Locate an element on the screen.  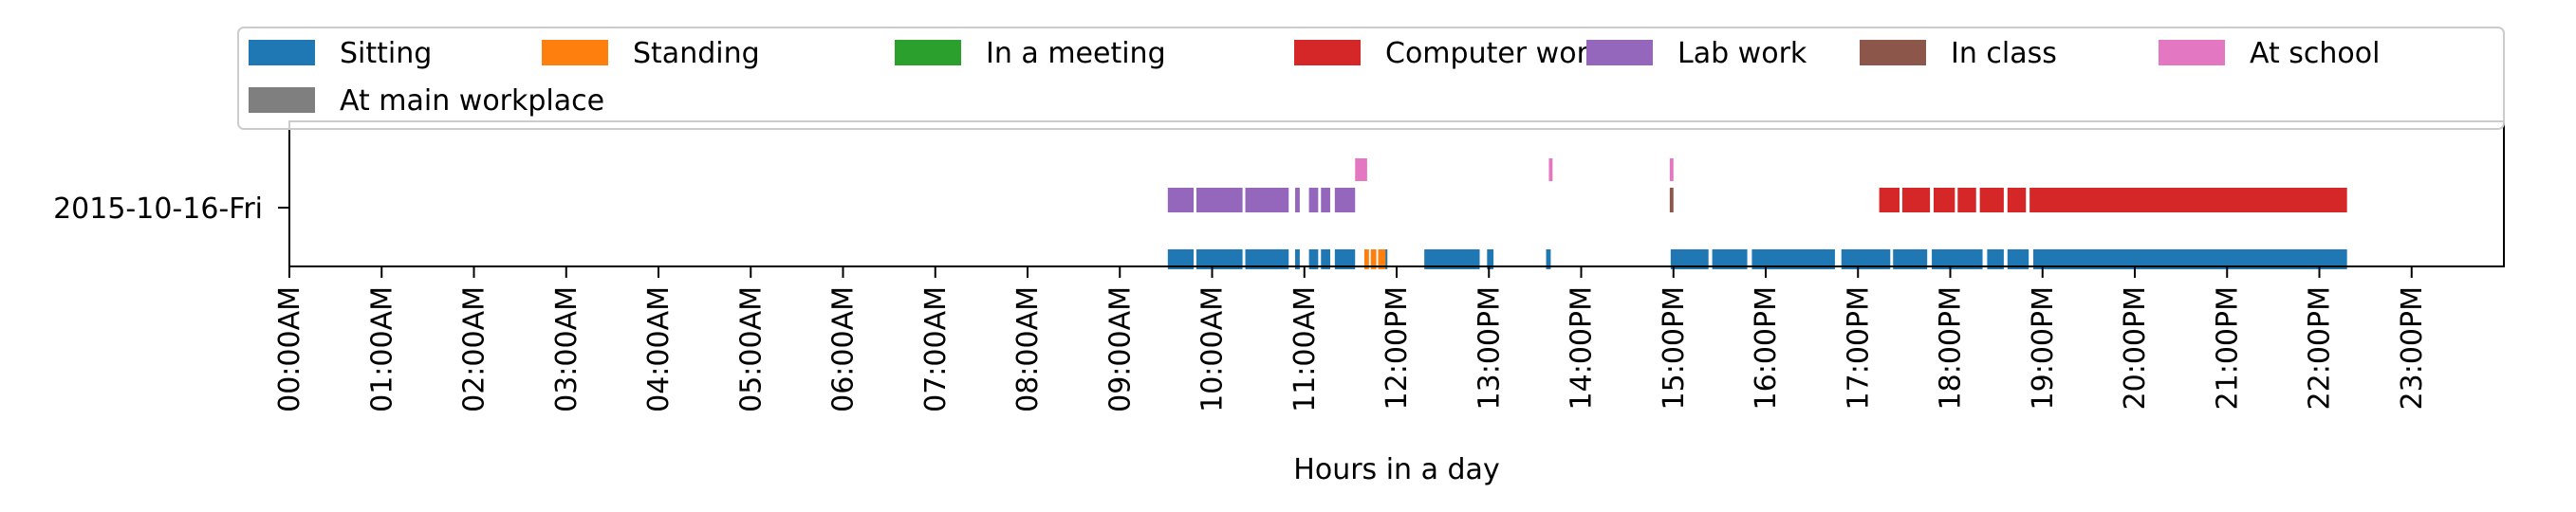
legend-label: Lab work is located at coordinates (1742, 53).